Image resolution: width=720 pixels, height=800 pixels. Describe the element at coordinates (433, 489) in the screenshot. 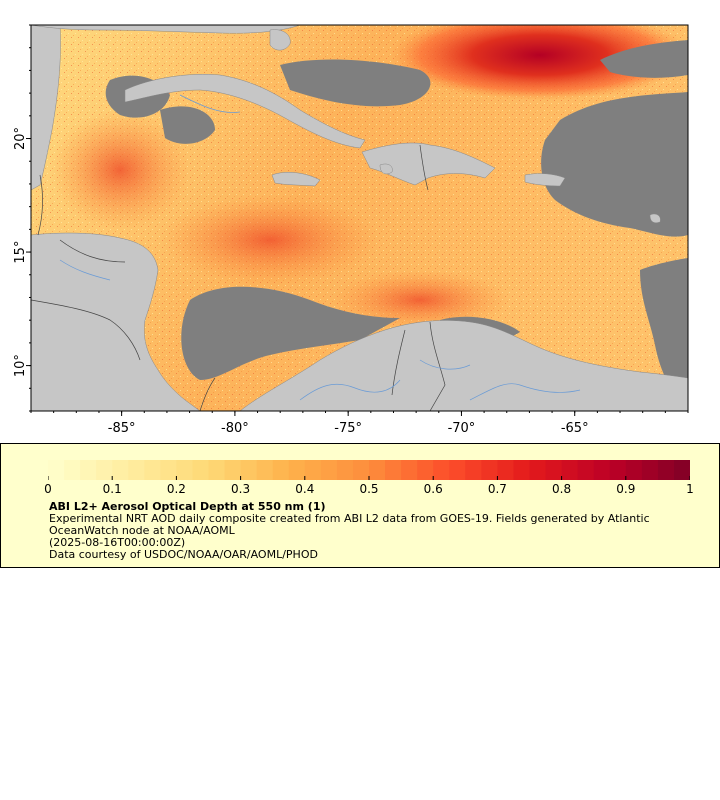

I see `colorbar-tick-label: 0.6` at that location.